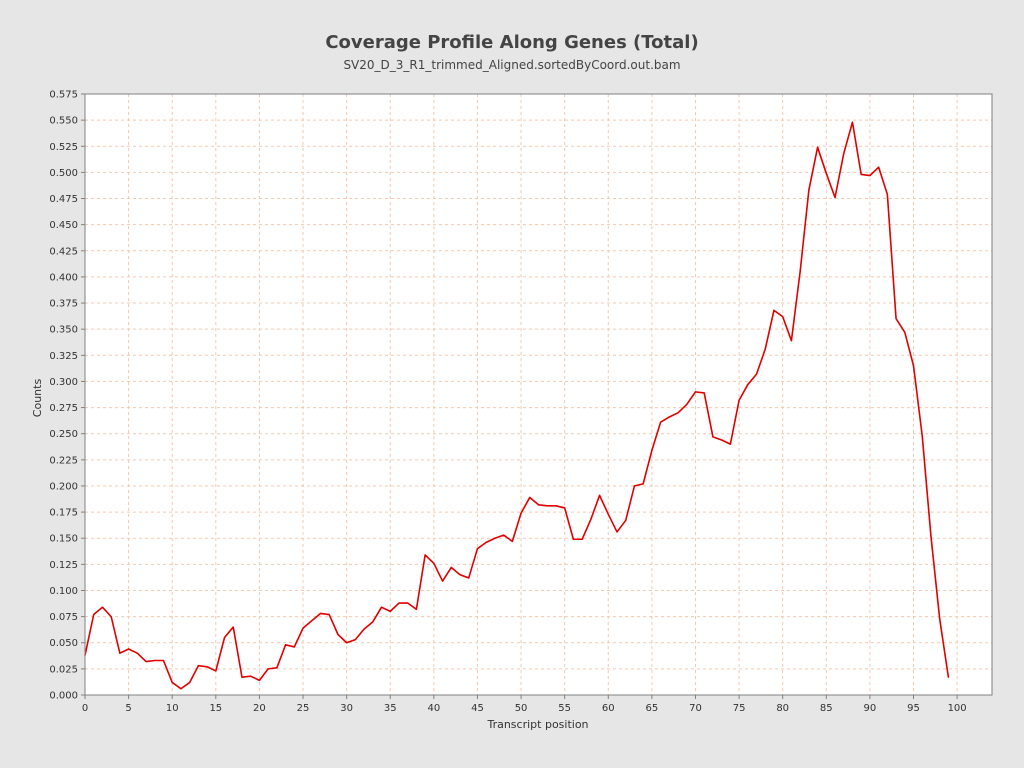  I want to click on y-axis-label: Counts, so click(37, 398).